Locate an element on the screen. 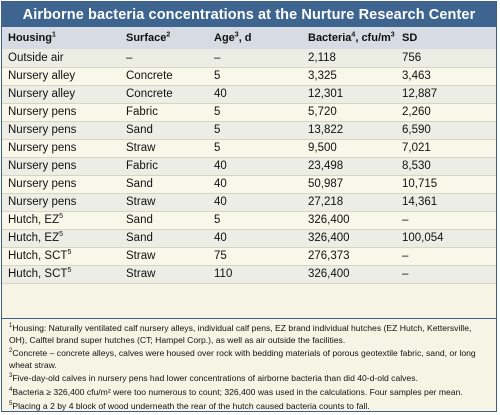 This screenshot has height=415, width=500. cell-age: 75 is located at coordinates (255, 256).